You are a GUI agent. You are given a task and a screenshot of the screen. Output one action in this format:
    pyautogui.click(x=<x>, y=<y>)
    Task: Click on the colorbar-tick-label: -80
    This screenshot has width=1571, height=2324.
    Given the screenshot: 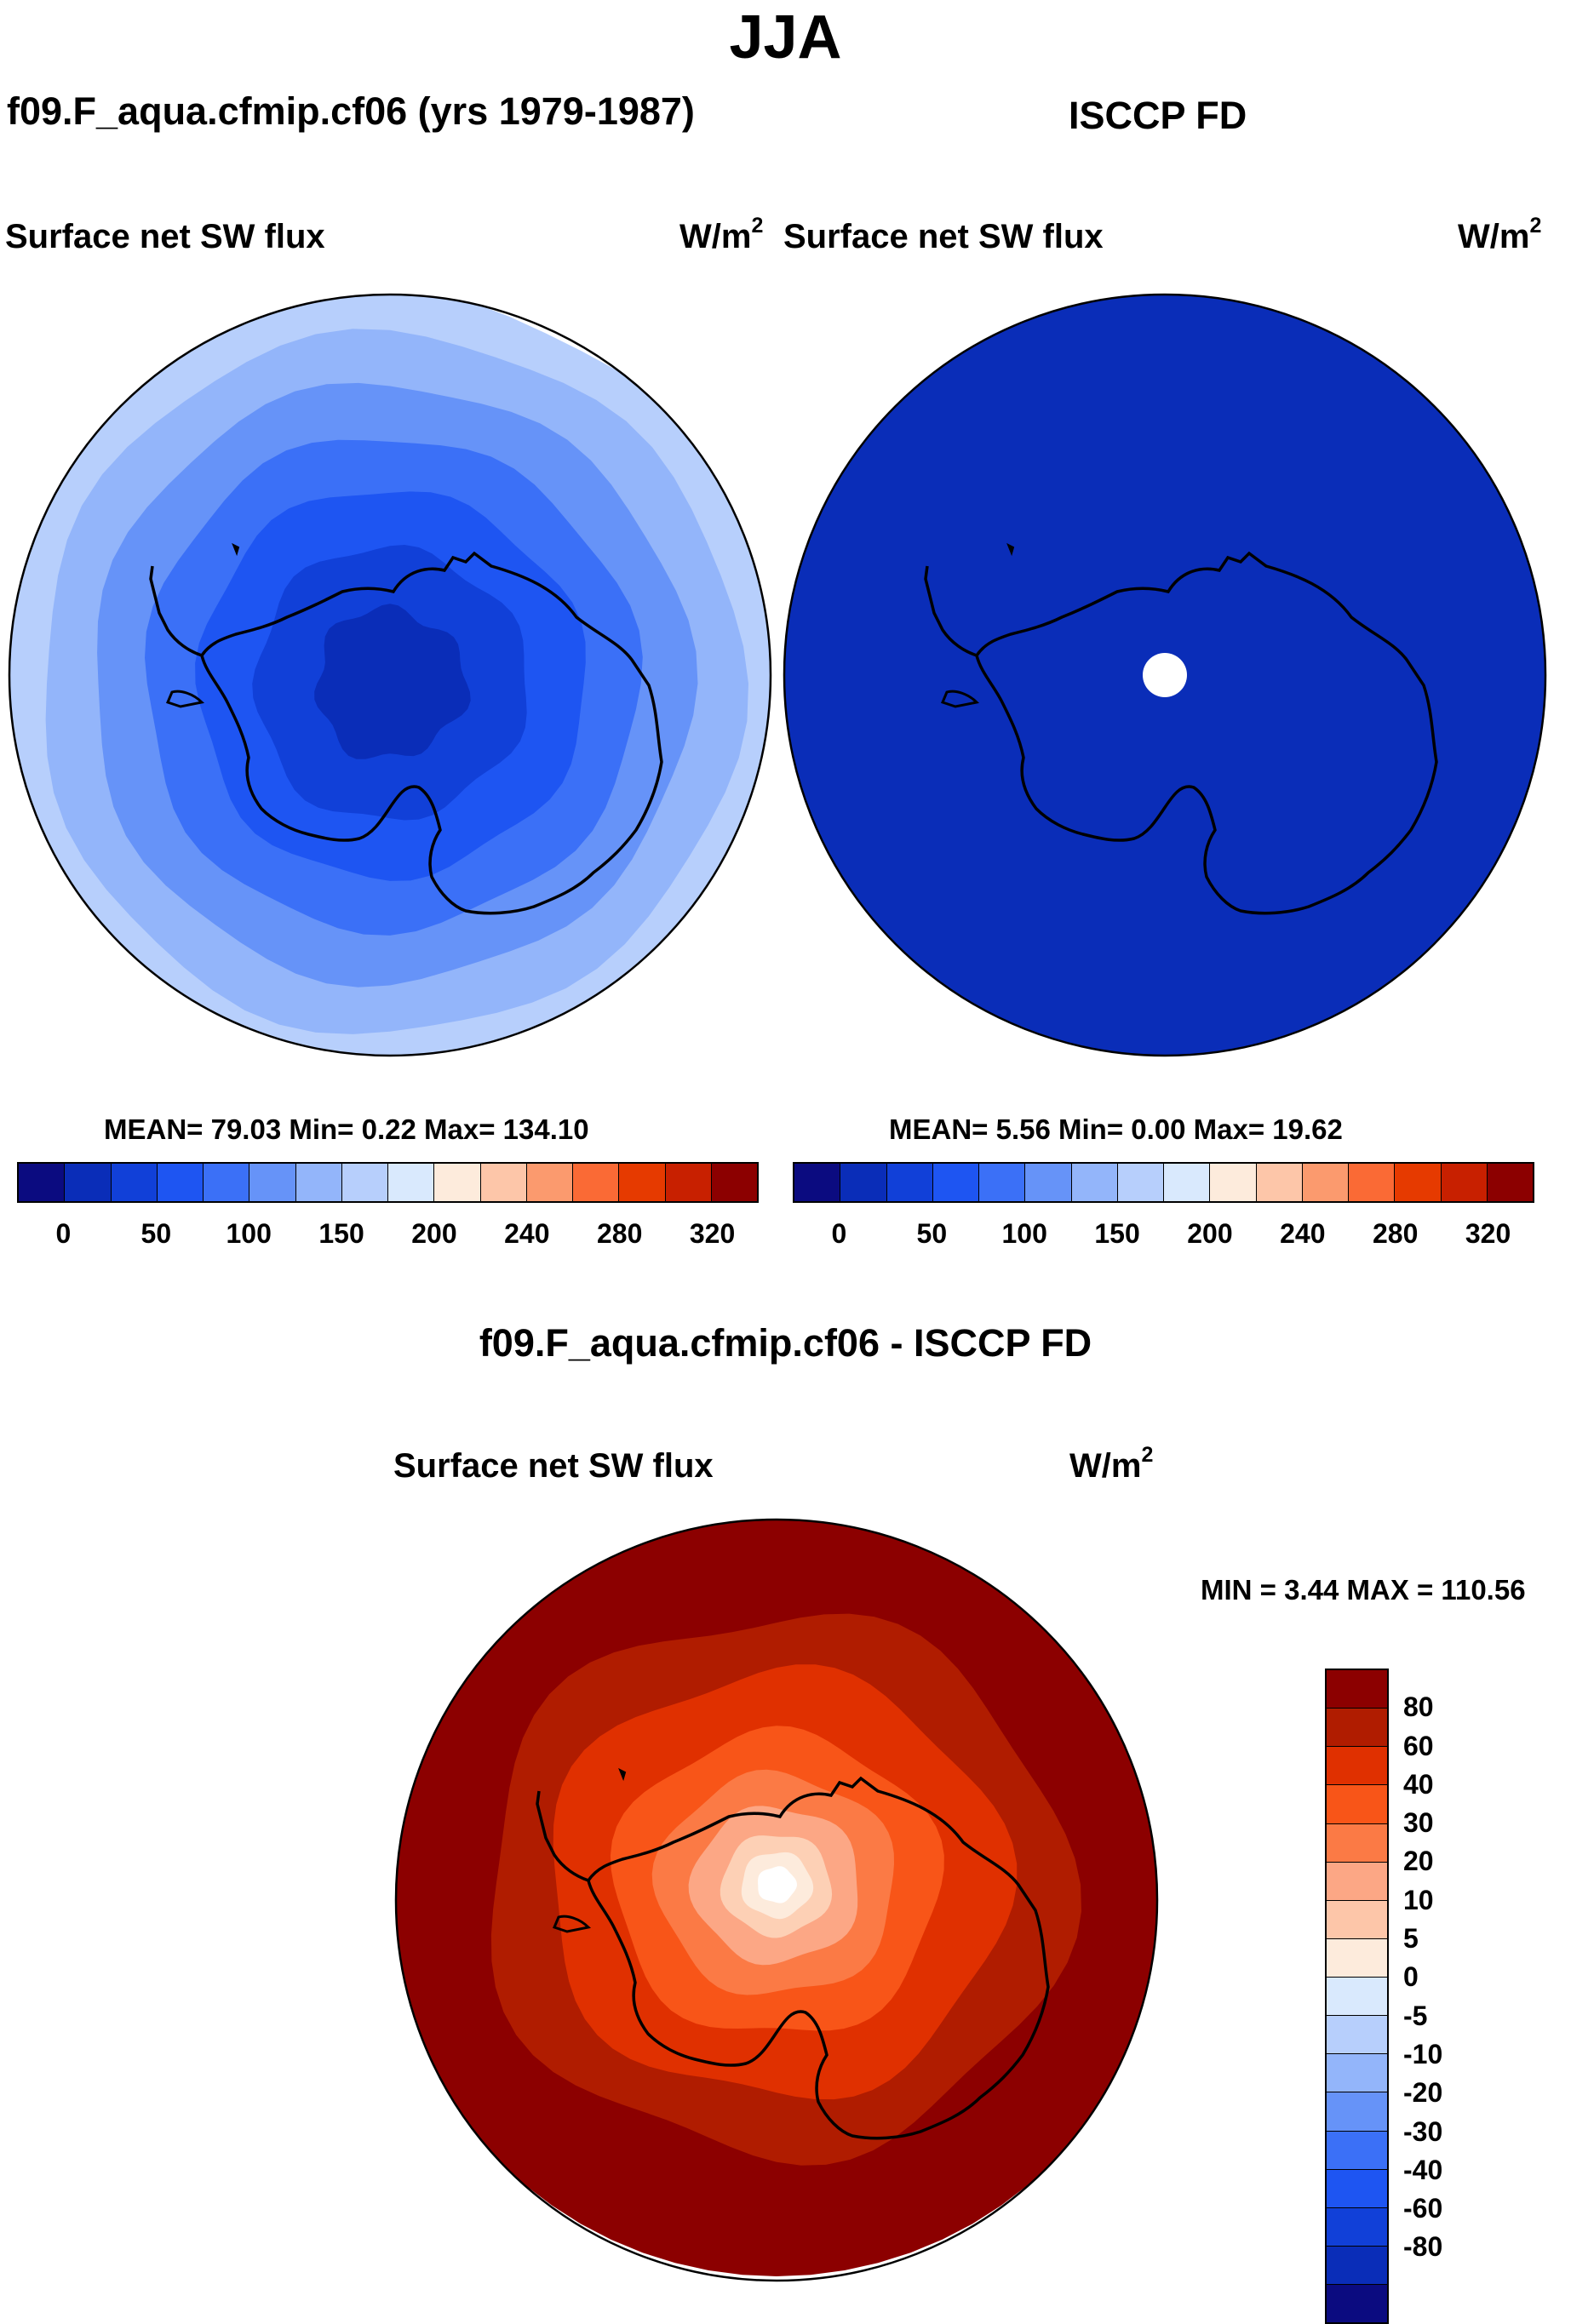 What is the action you would take?
    pyautogui.click(x=1423, y=2247)
    